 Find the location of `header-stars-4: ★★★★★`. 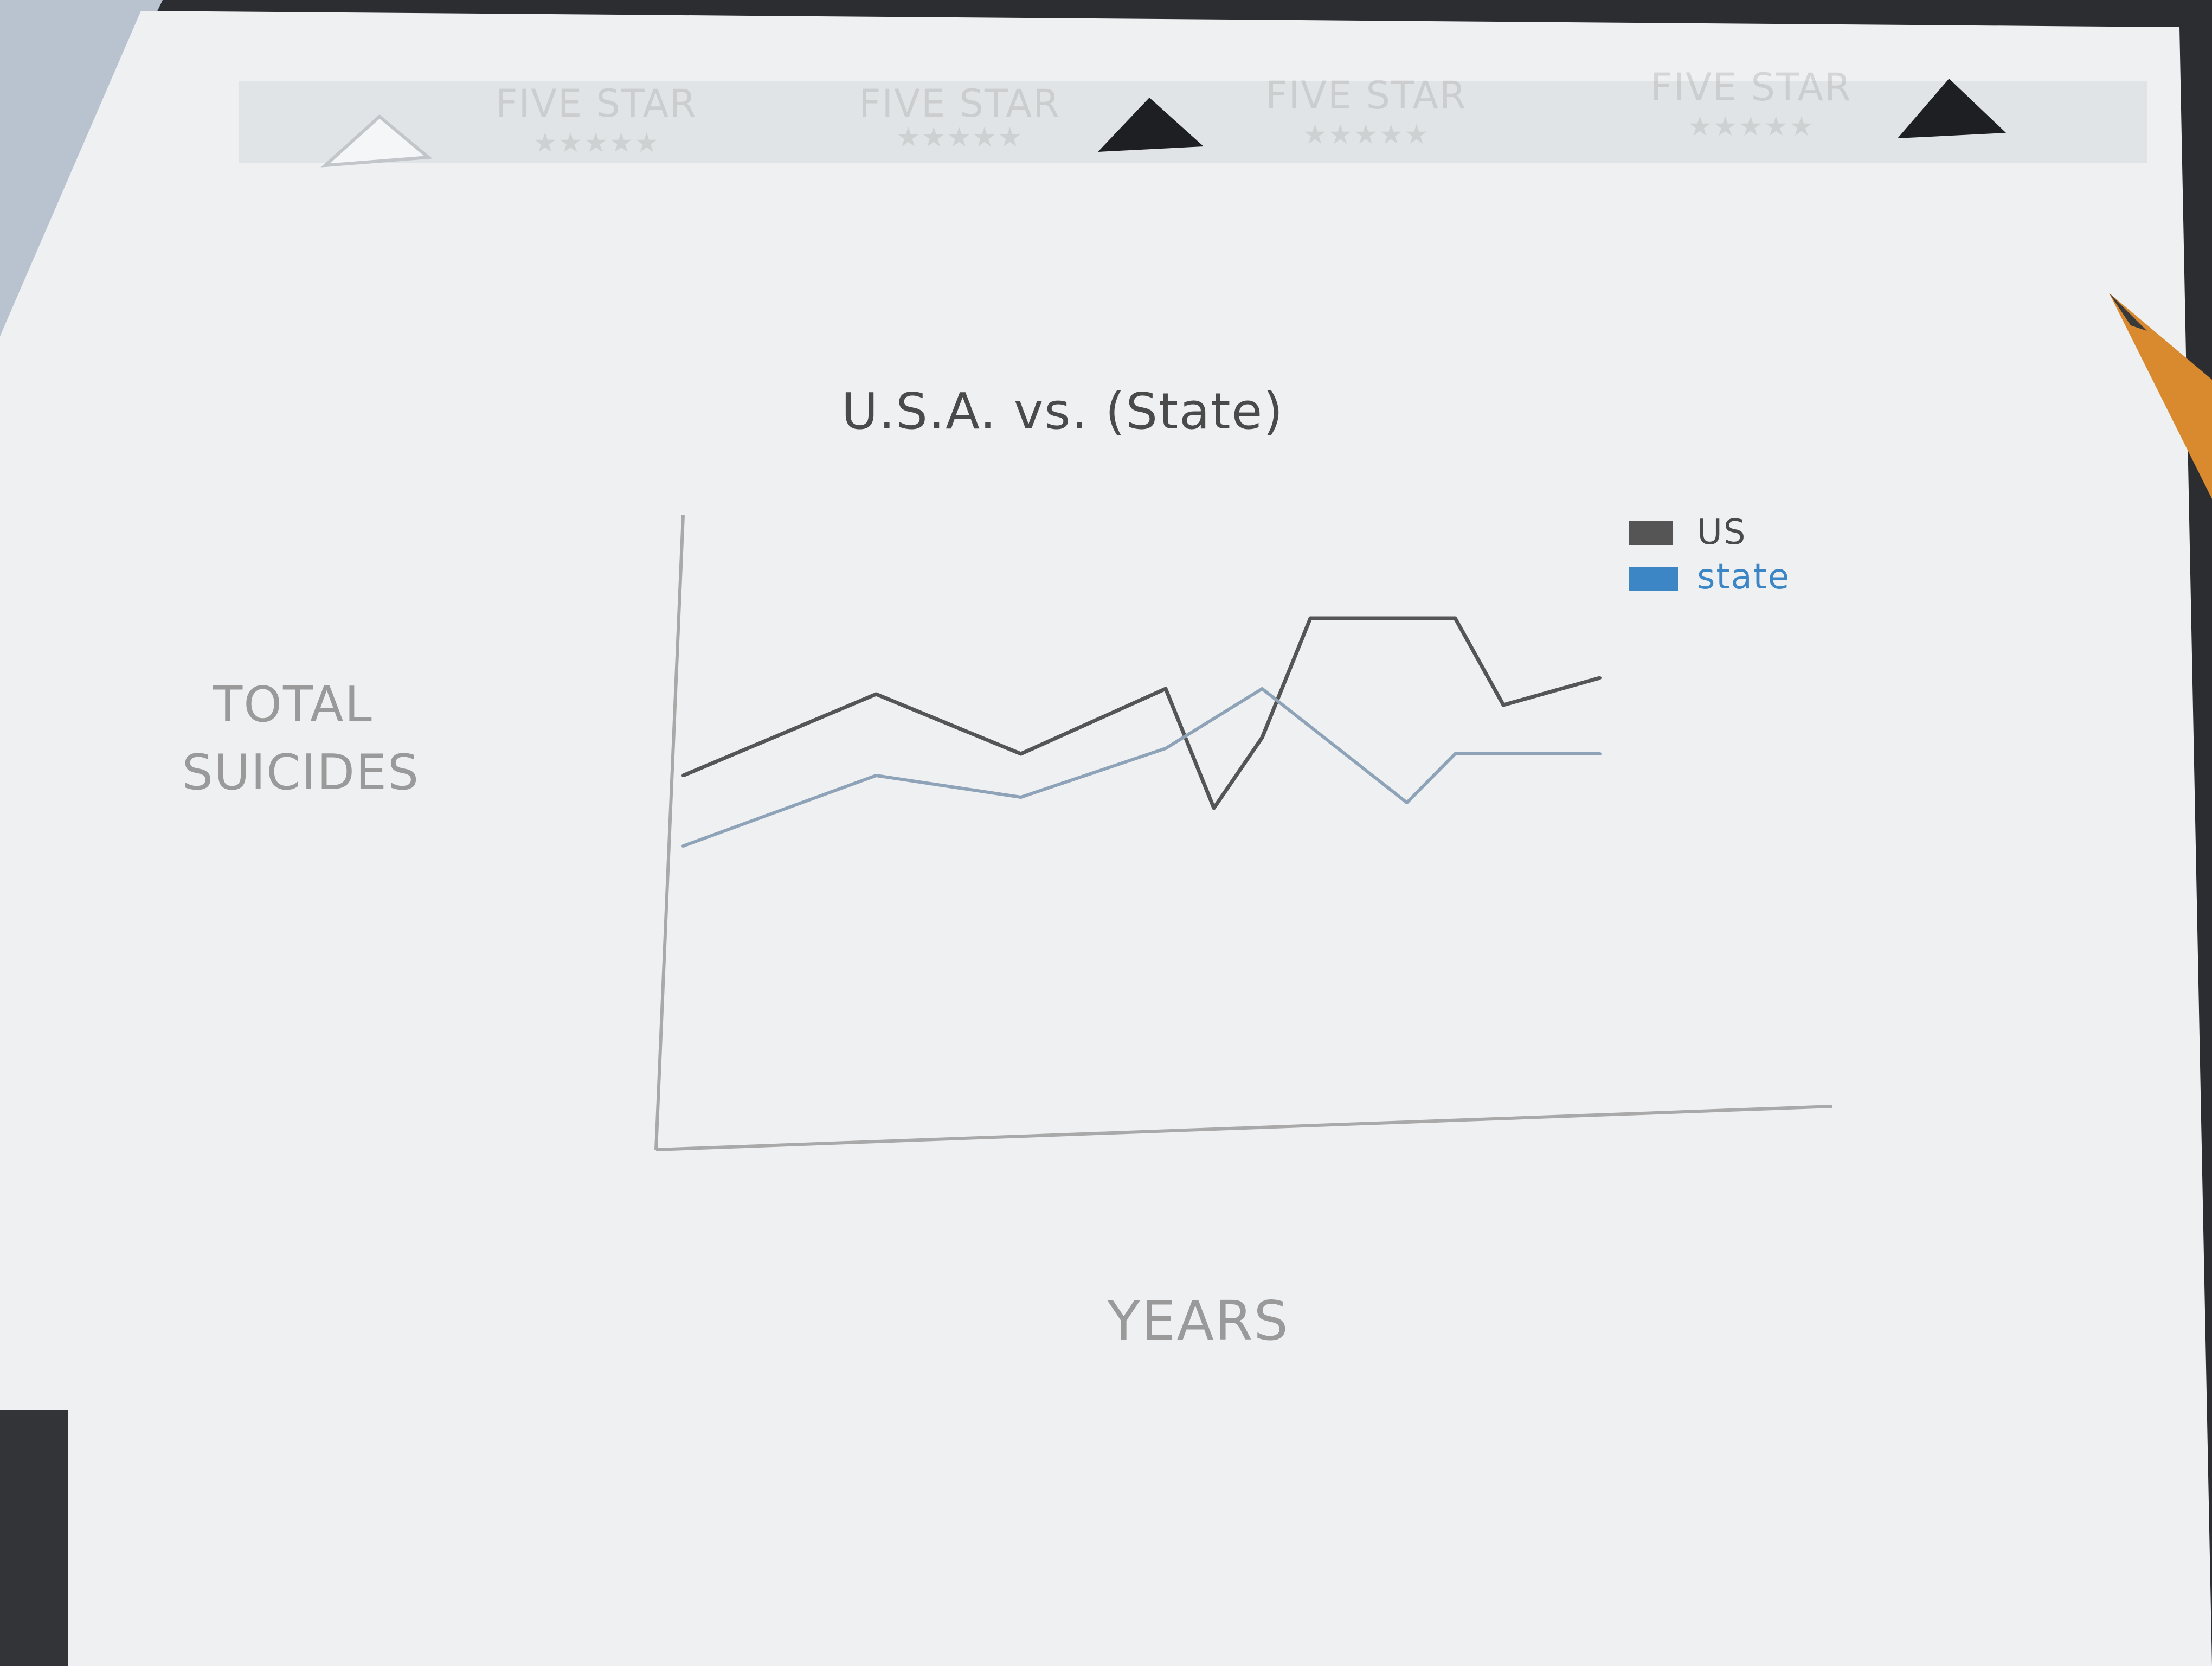

header-stars-4: ★★★★★ is located at coordinates (1751, 126).